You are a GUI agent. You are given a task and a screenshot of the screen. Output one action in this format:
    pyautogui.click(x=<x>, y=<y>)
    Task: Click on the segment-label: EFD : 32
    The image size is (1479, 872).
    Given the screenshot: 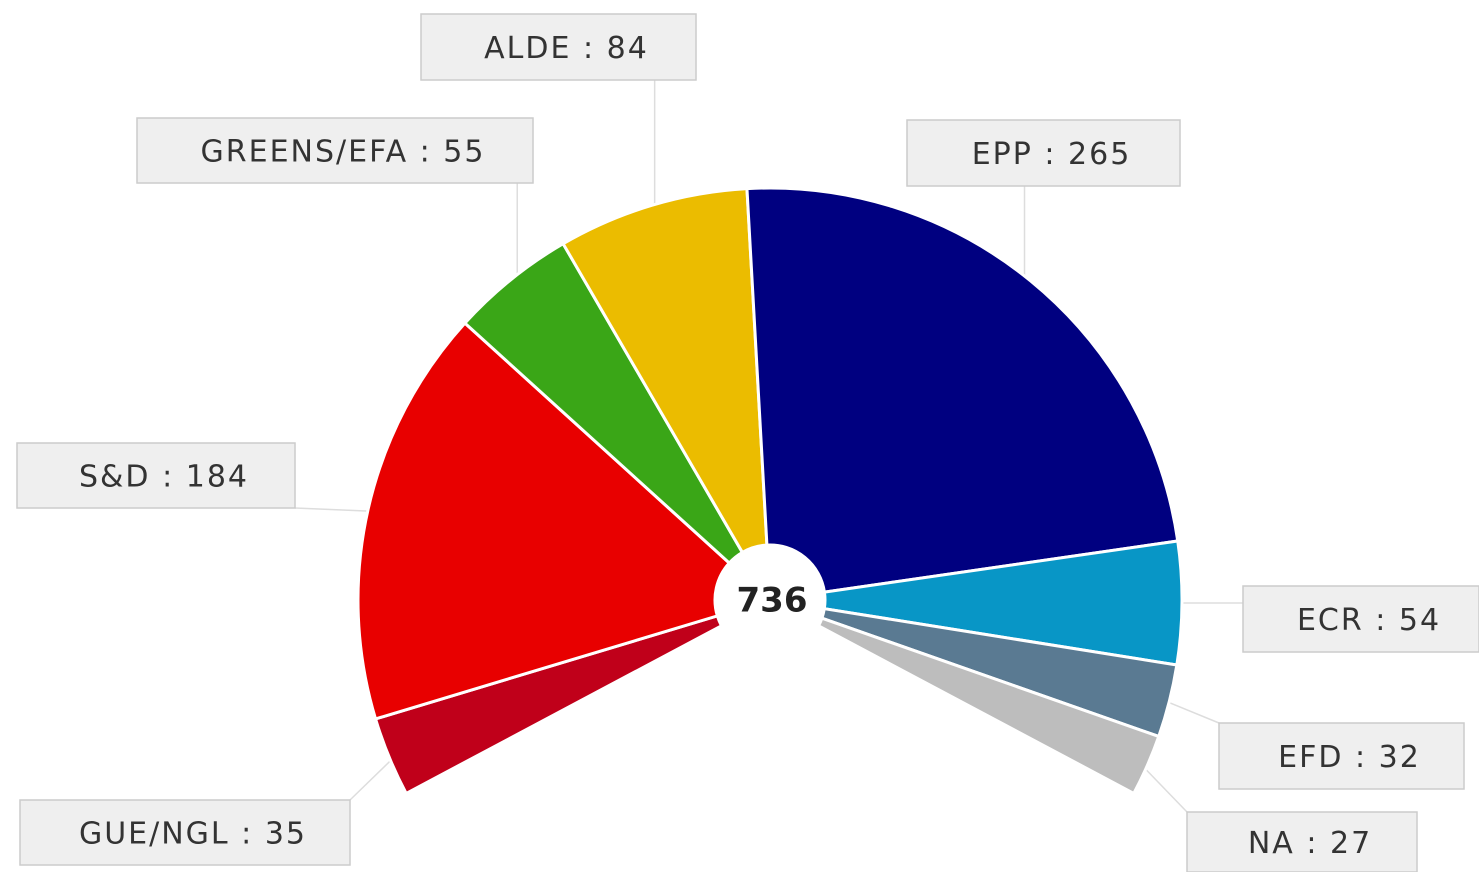 What is the action you would take?
    pyautogui.click(x=1349, y=757)
    